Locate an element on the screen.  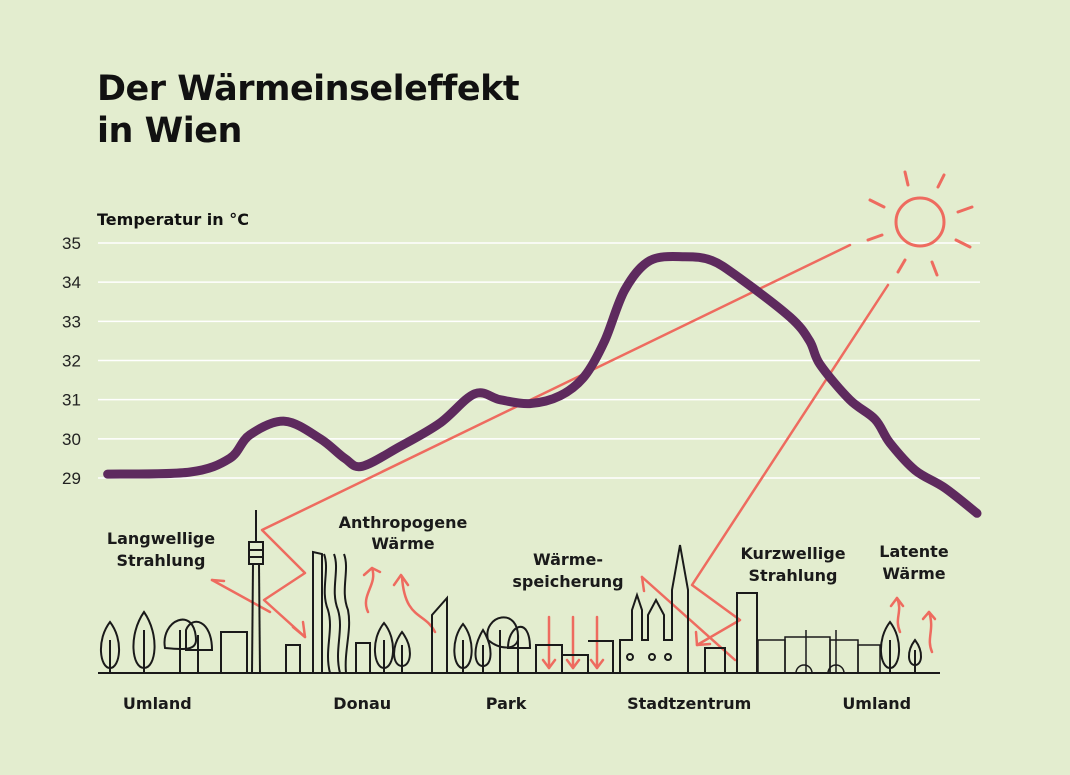
sun-icon is located at coordinates (920, 223).